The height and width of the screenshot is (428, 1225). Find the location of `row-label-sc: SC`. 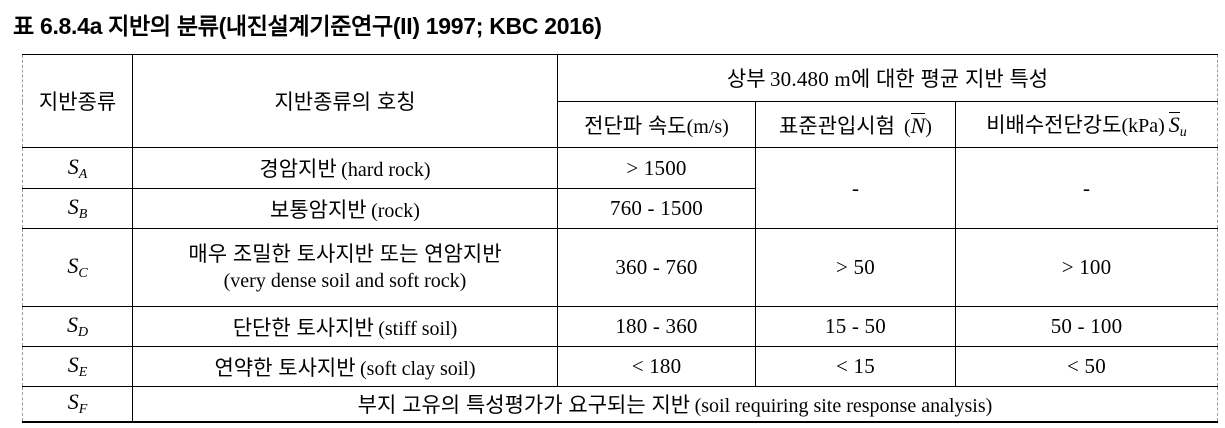

row-label-sc: SC is located at coordinates (77, 267).